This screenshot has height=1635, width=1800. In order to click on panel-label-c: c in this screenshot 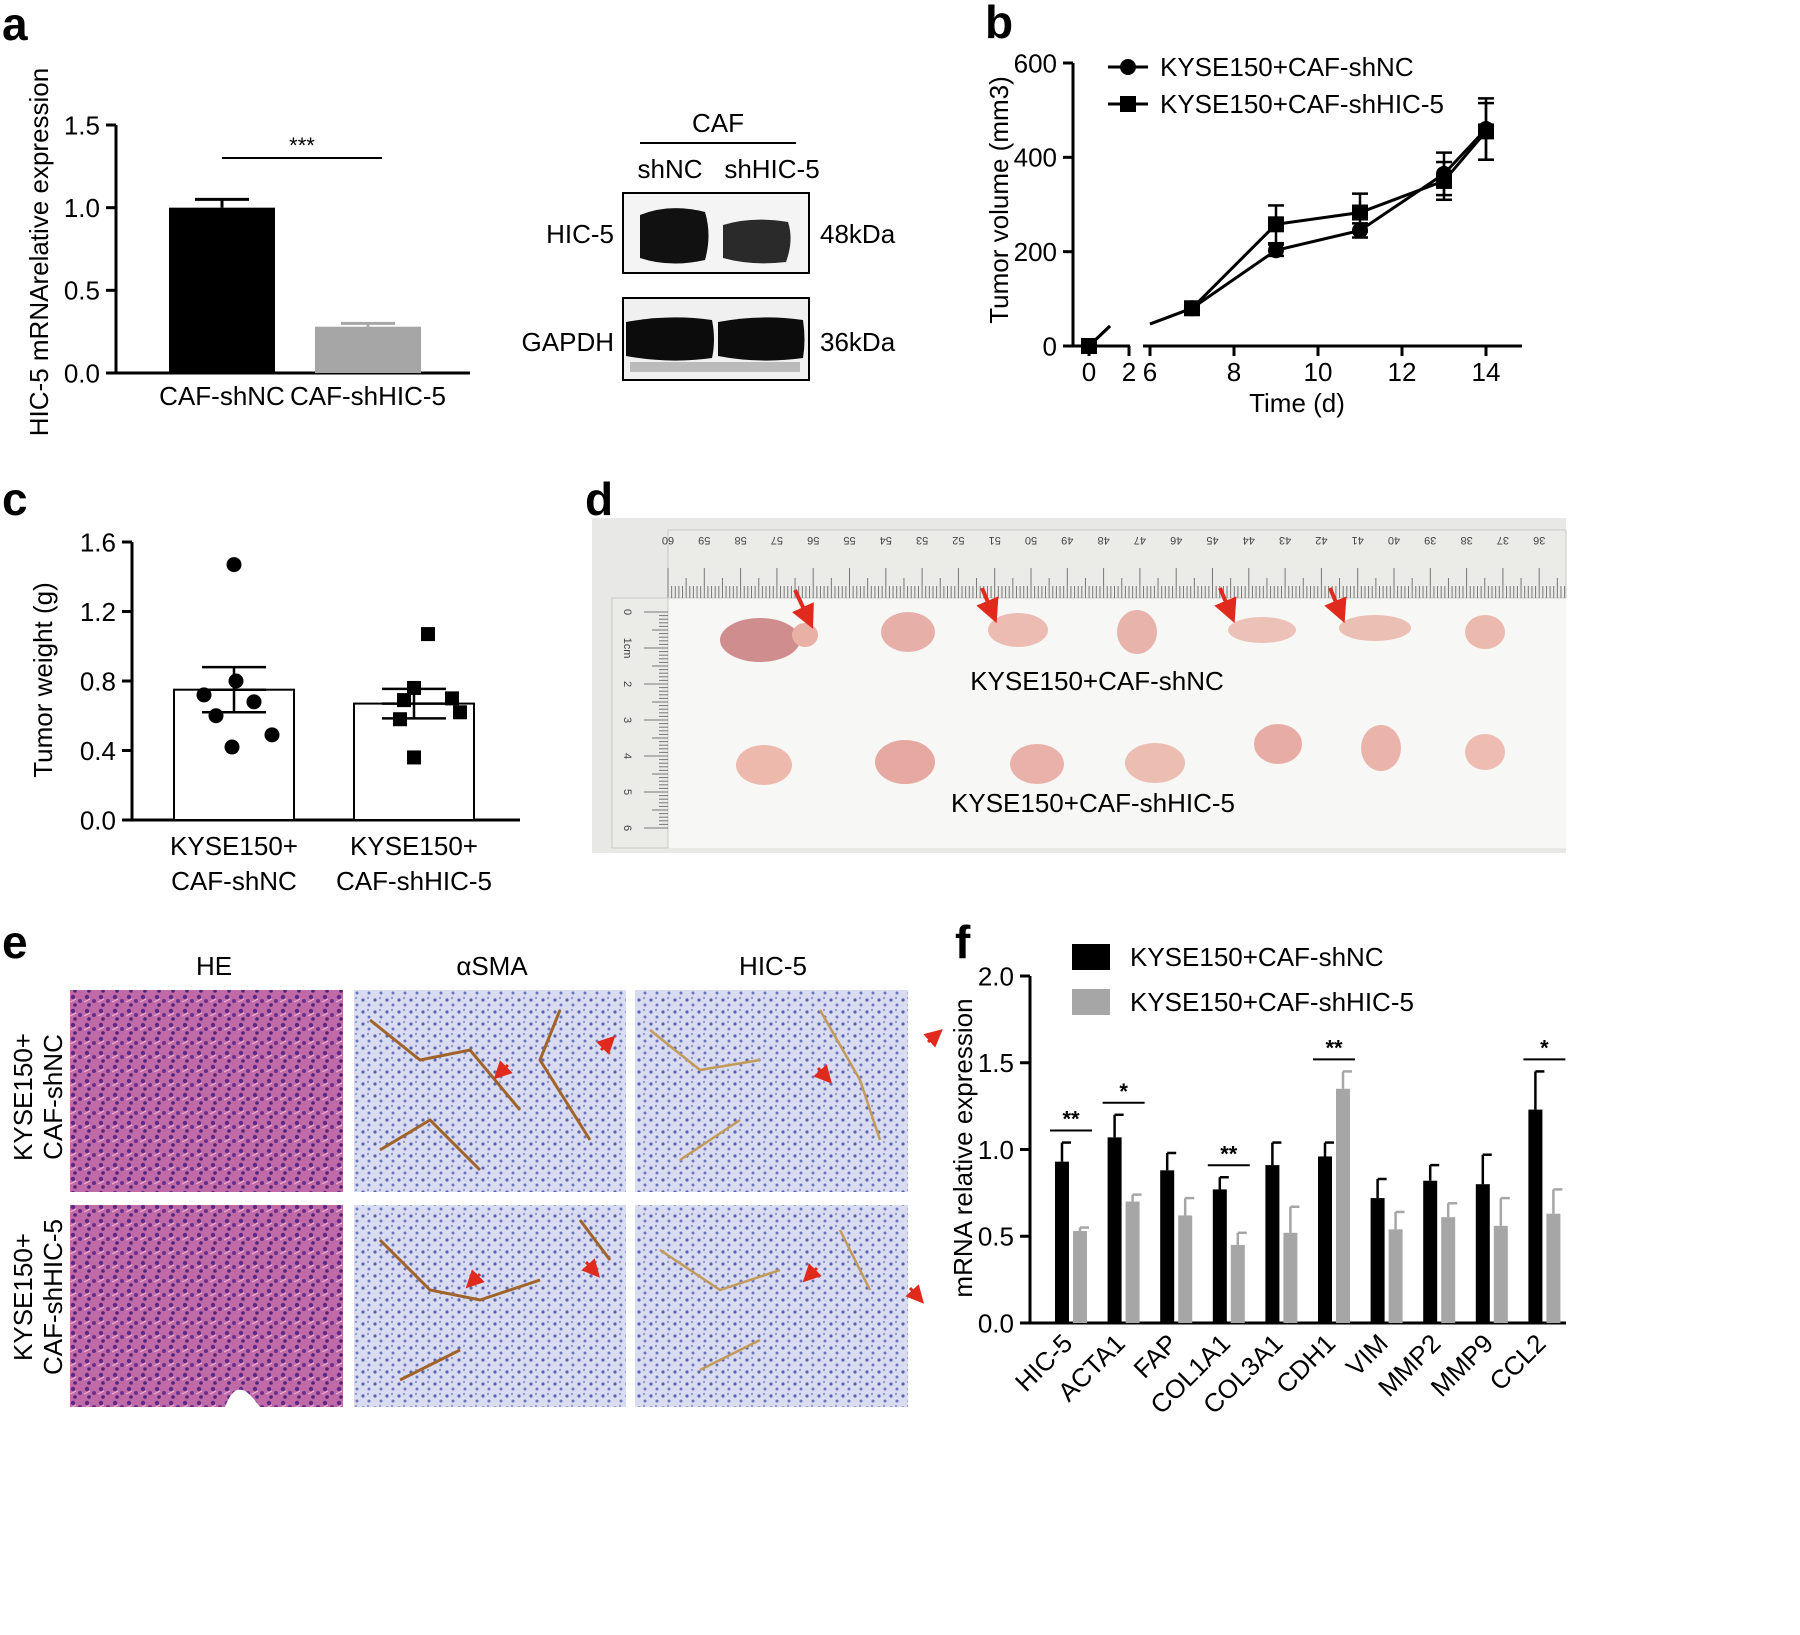, I will do `click(15, 499)`.